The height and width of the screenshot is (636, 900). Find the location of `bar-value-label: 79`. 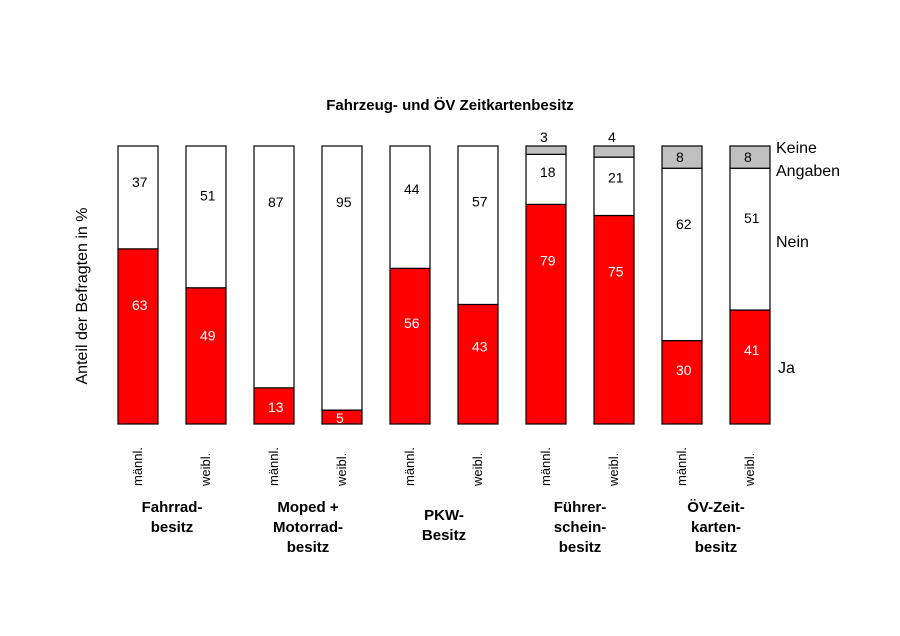

bar-value-label: 79 is located at coordinates (548, 260).